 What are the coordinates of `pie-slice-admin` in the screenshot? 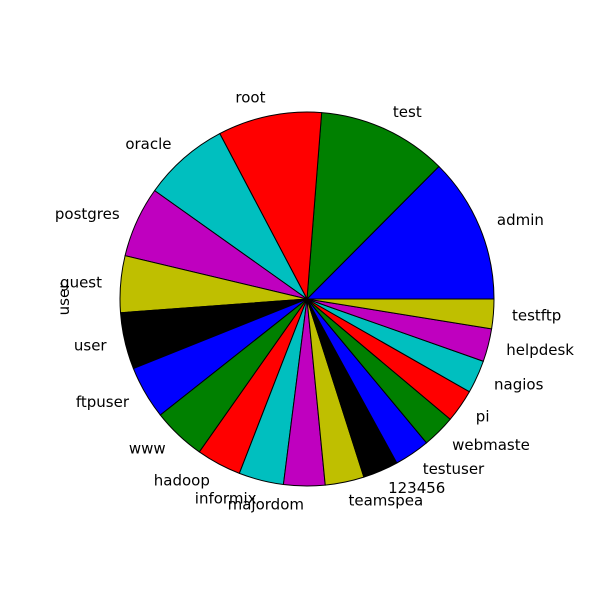 It's located at (400, 232).